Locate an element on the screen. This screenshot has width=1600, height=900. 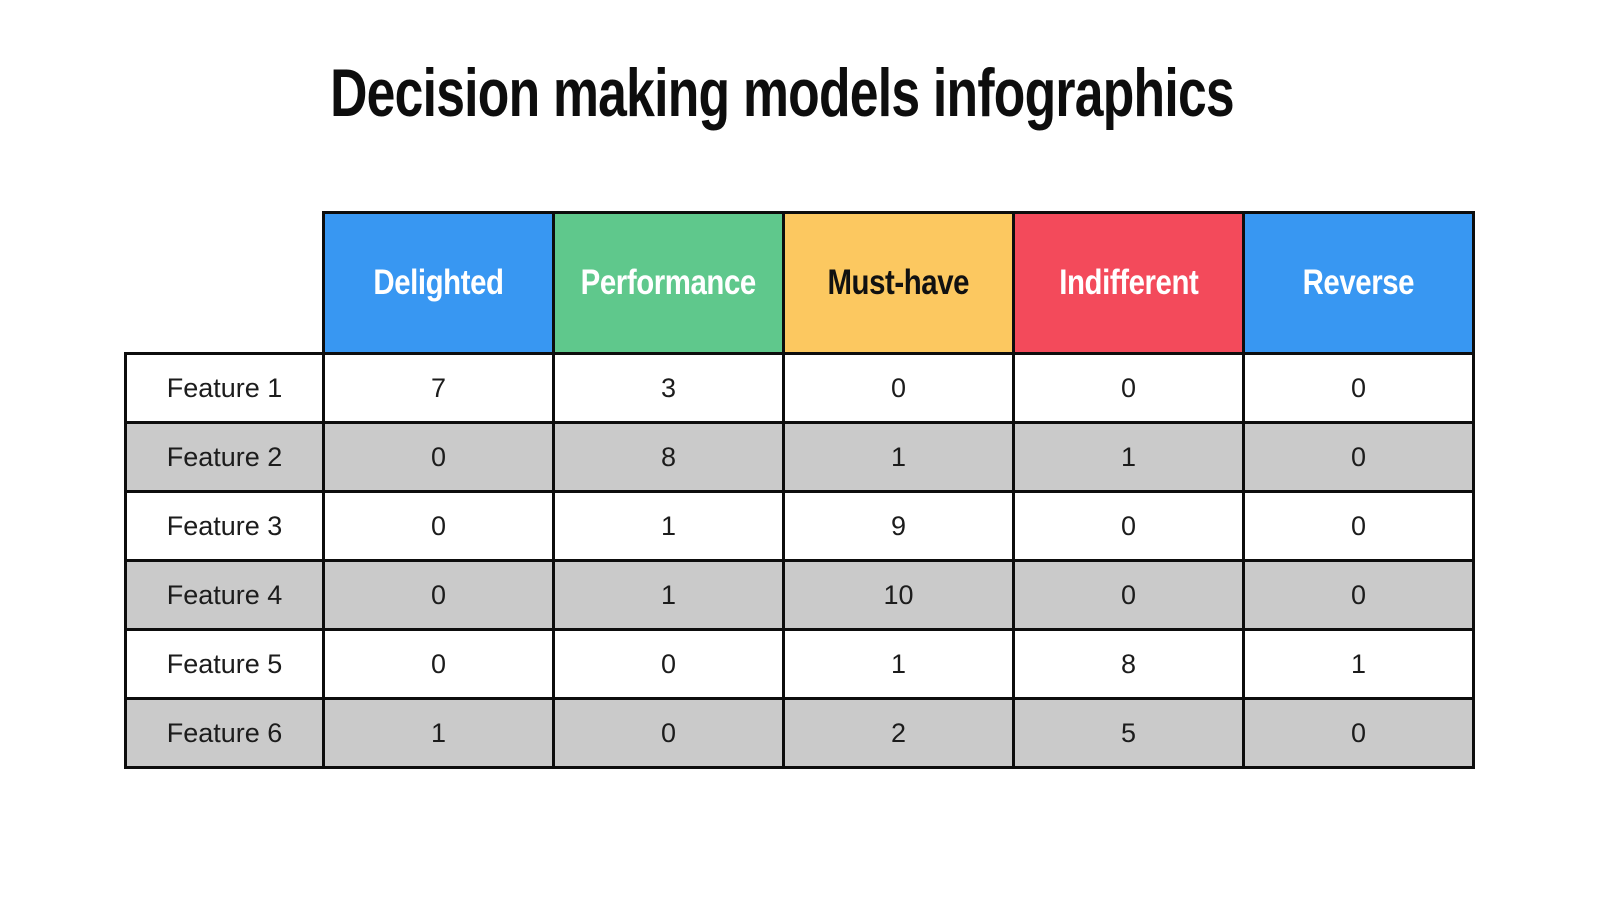
table-cell: 2 is located at coordinates (898, 733).